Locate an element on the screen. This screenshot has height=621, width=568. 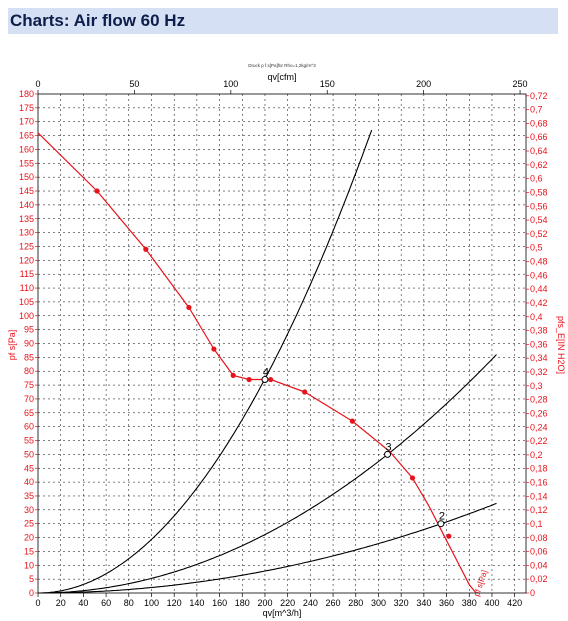
y-right-tick-label: 0,04 is located at coordinates (539, 565).